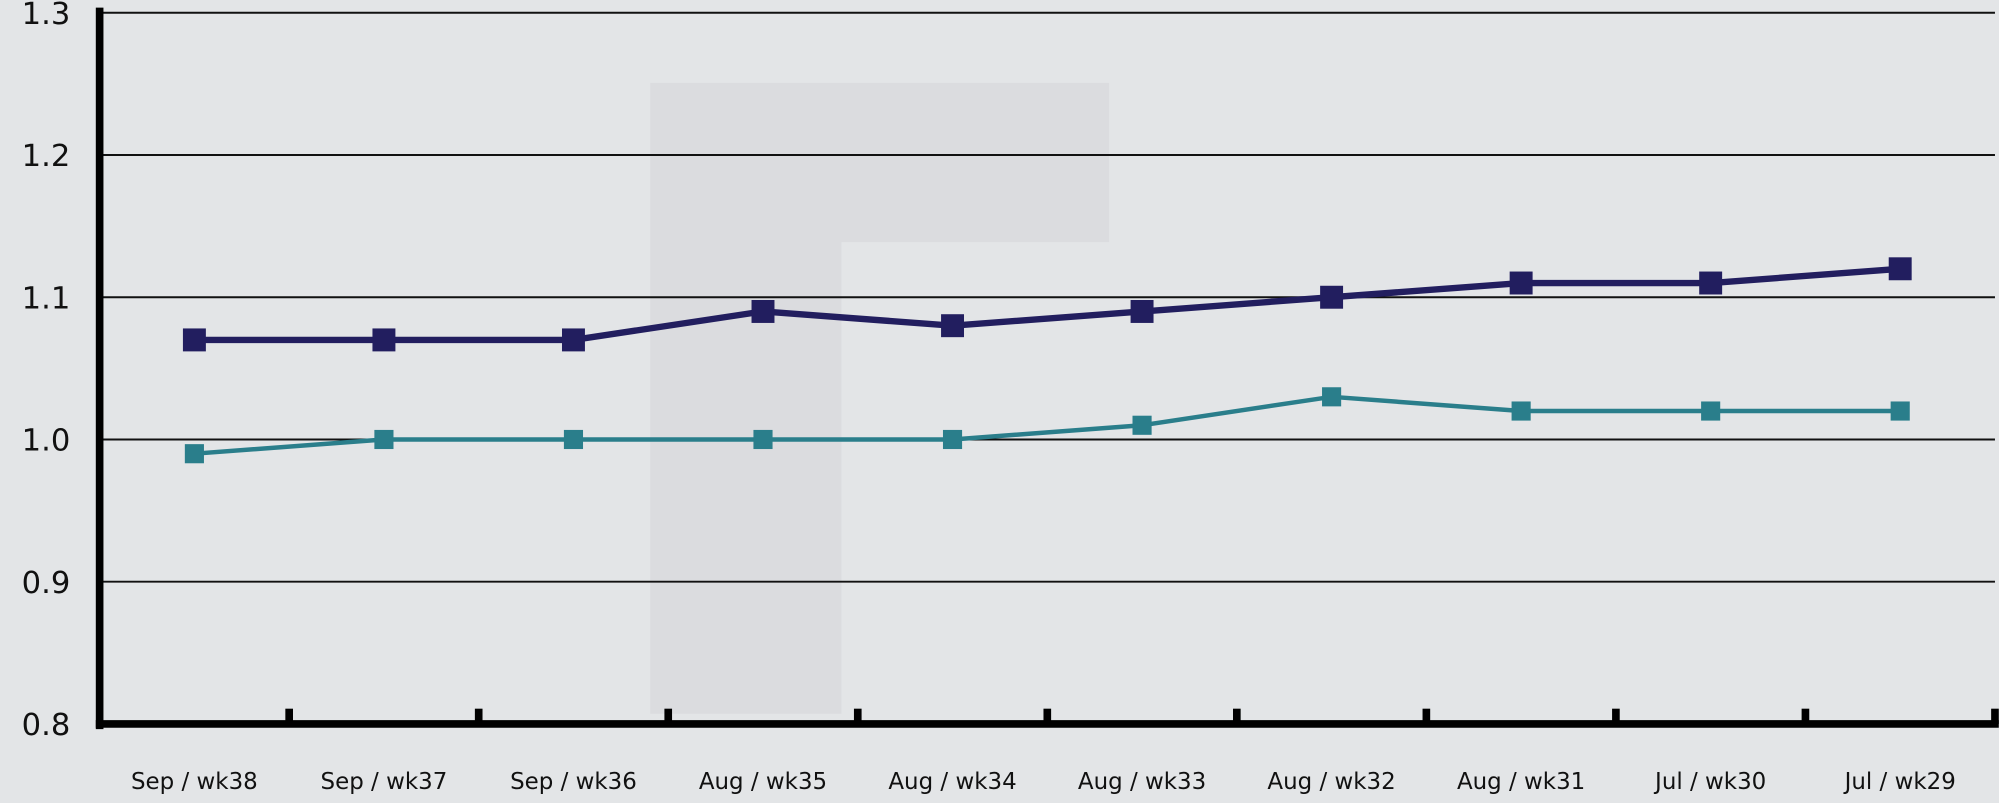 This screenshot has width=1999, height=803. Describe the element at coordinates (46, 725) in the screenshot. I see `y-tick-label: 0.8` at that location.